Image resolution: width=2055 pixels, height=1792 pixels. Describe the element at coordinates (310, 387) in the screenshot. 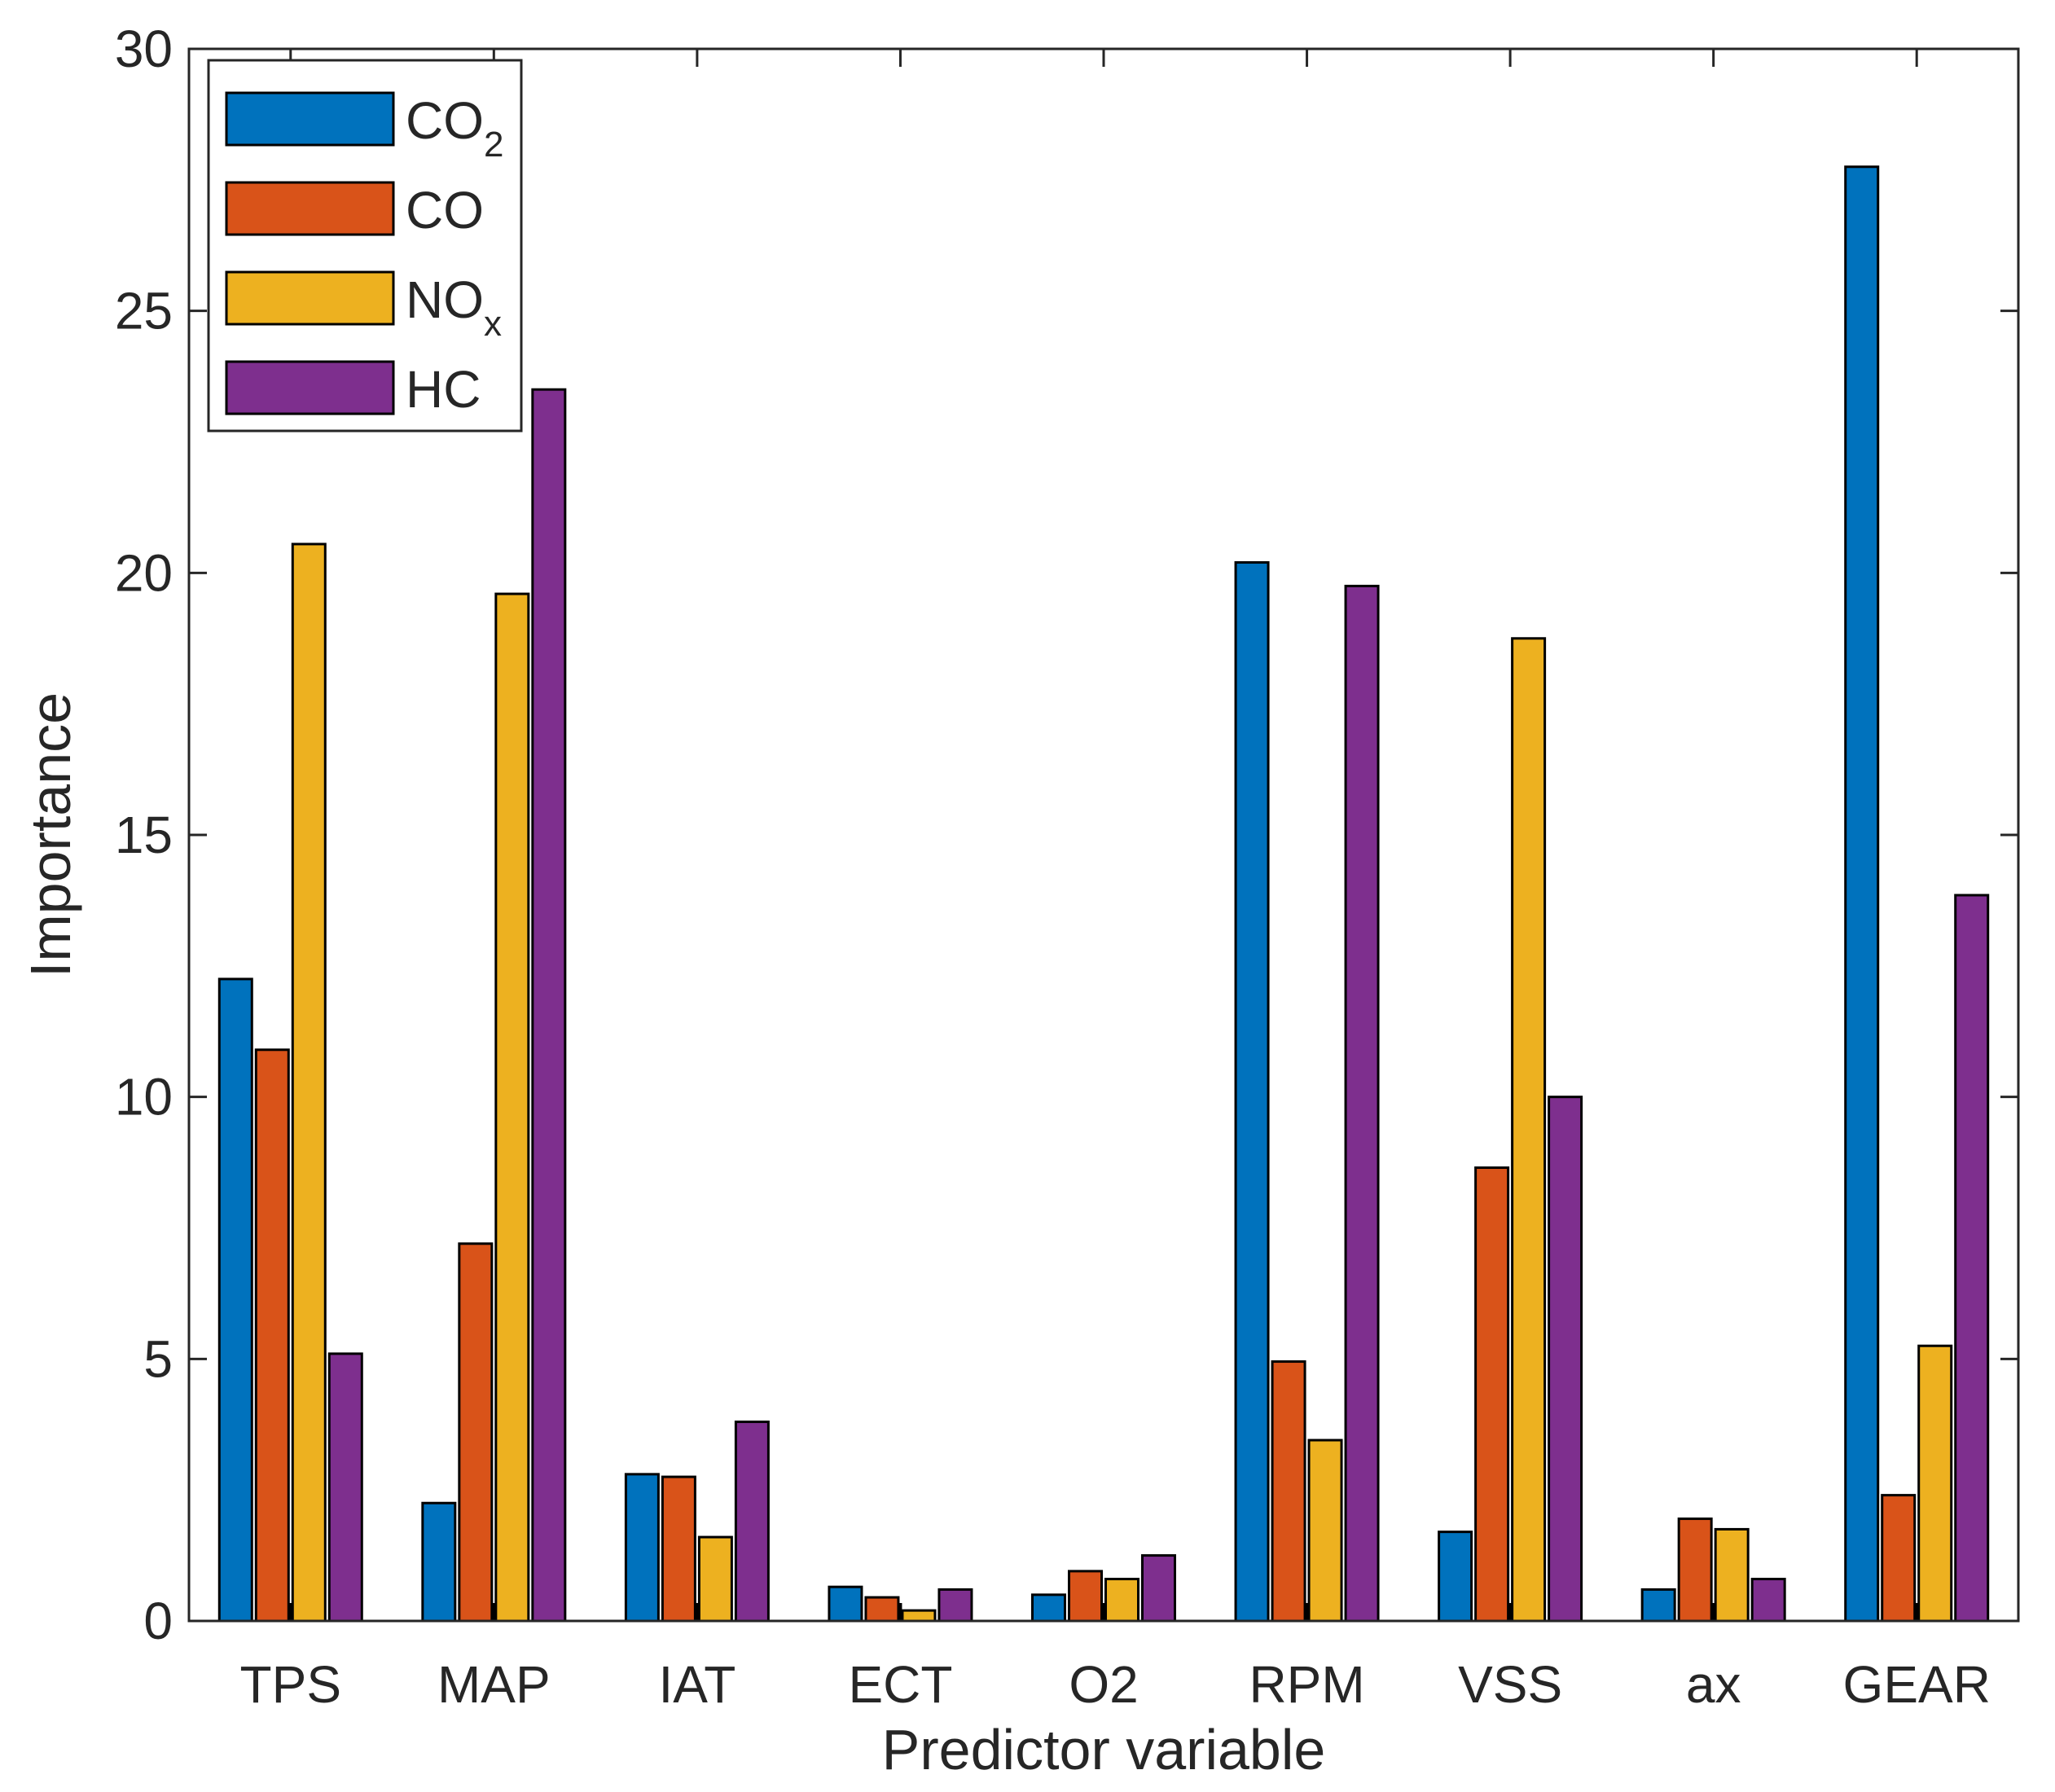

I see `legend-swatch-hc` at that location.